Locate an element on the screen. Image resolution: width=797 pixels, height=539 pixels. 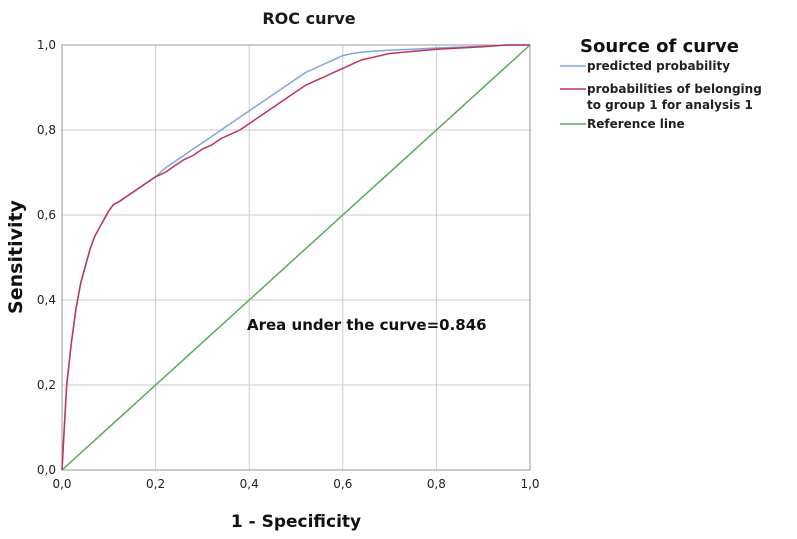
auc-annotation: Area under the curve=0.846 is located at coordinates (367, 325).